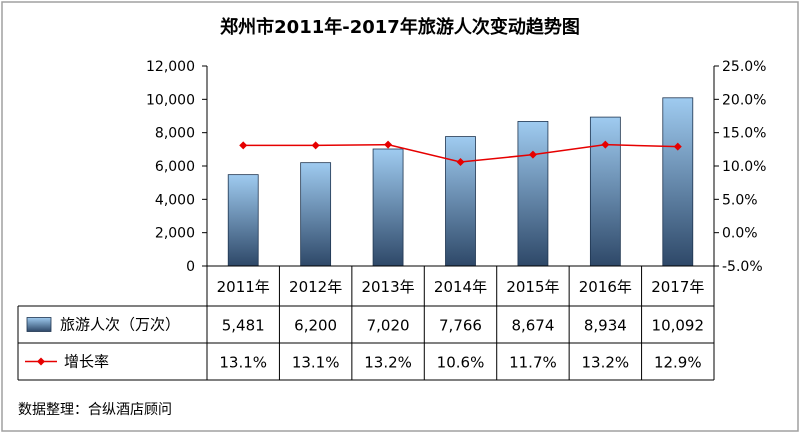  What do you see at coordinates (175, 234) in the screenshot?
I see `y-left-tick-label: 2,000` at bounding box center [175, 234].